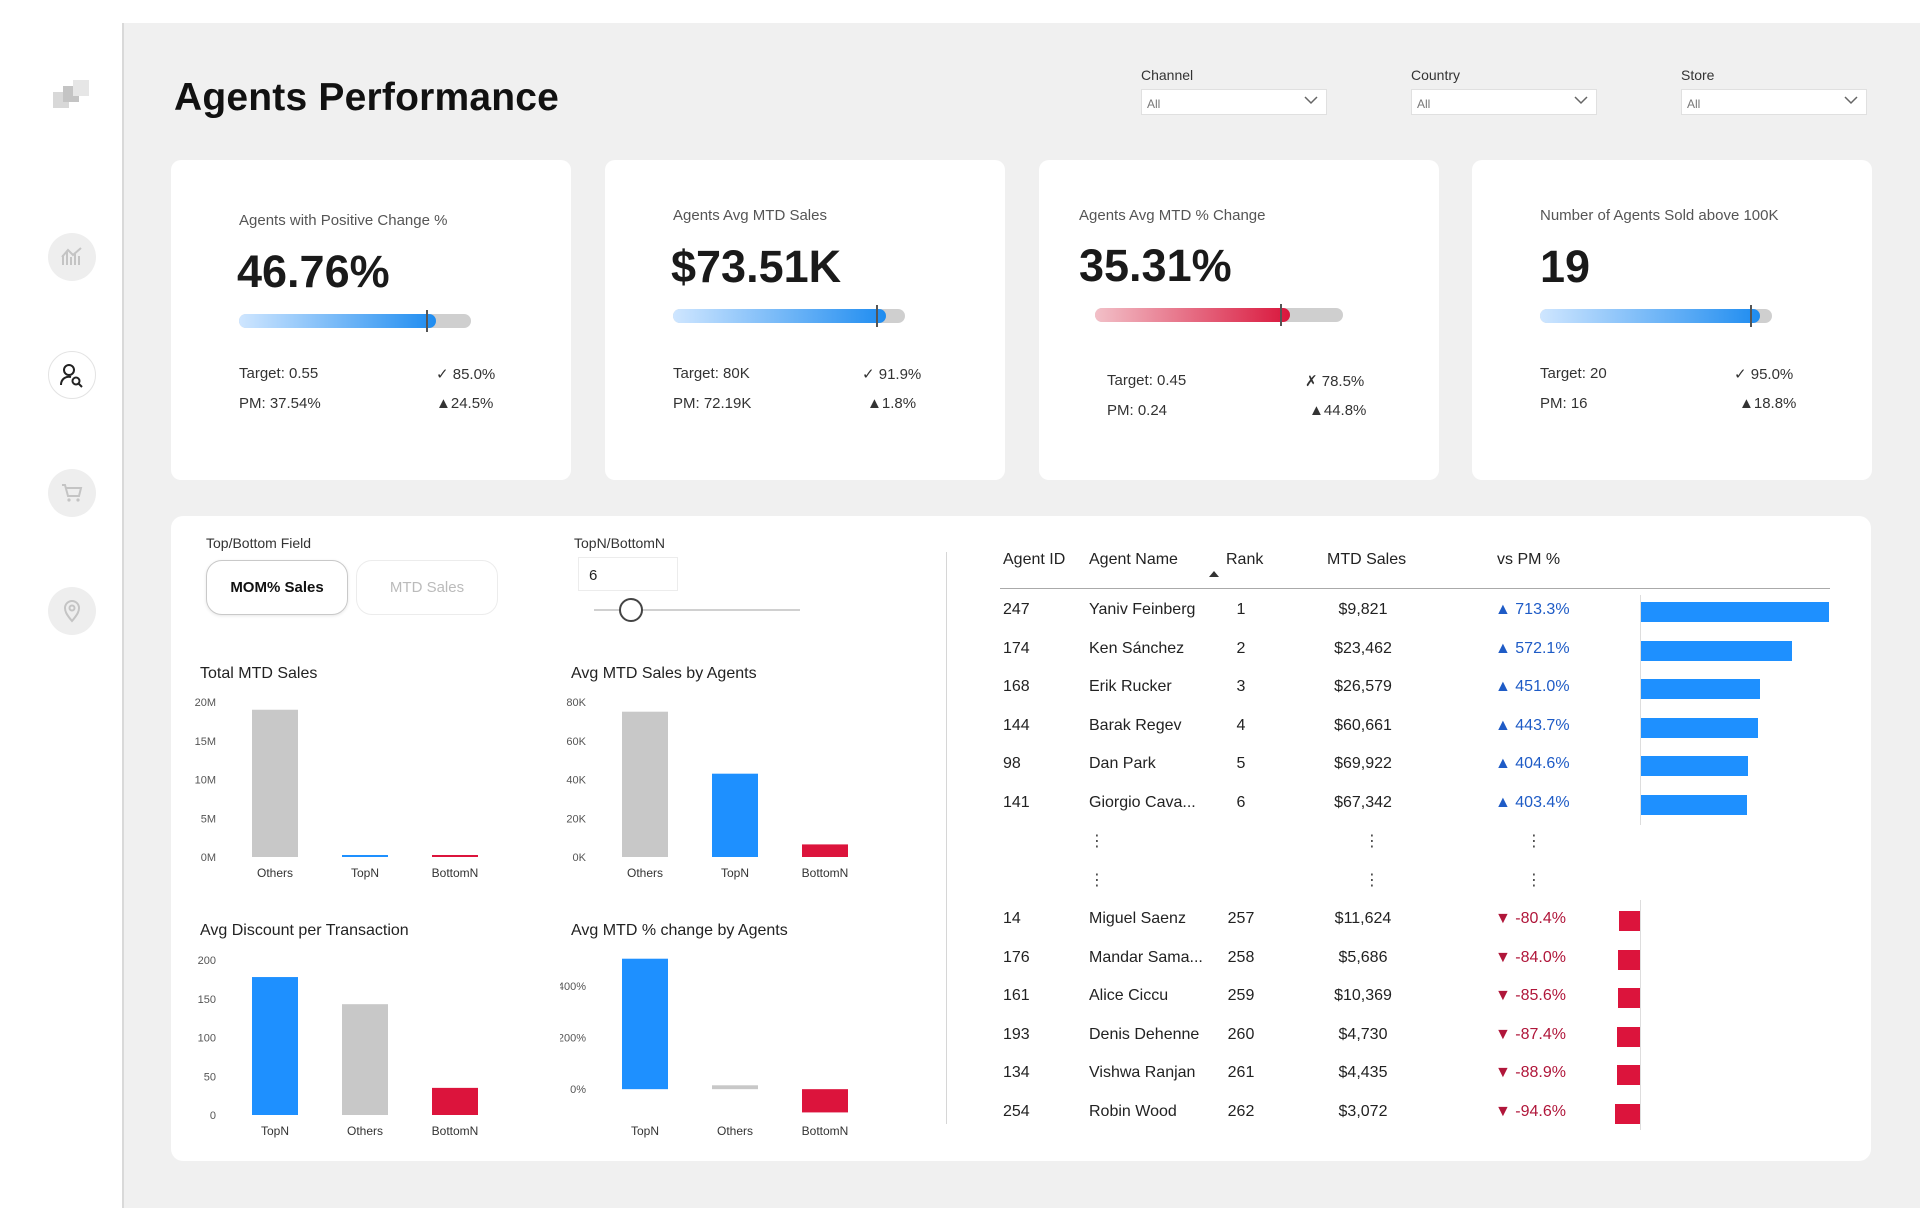  What do you see at coordinates (1016, 996) in the screenshot?
I see `cell-agent-id: 161` at bounding box center [1016, 996].